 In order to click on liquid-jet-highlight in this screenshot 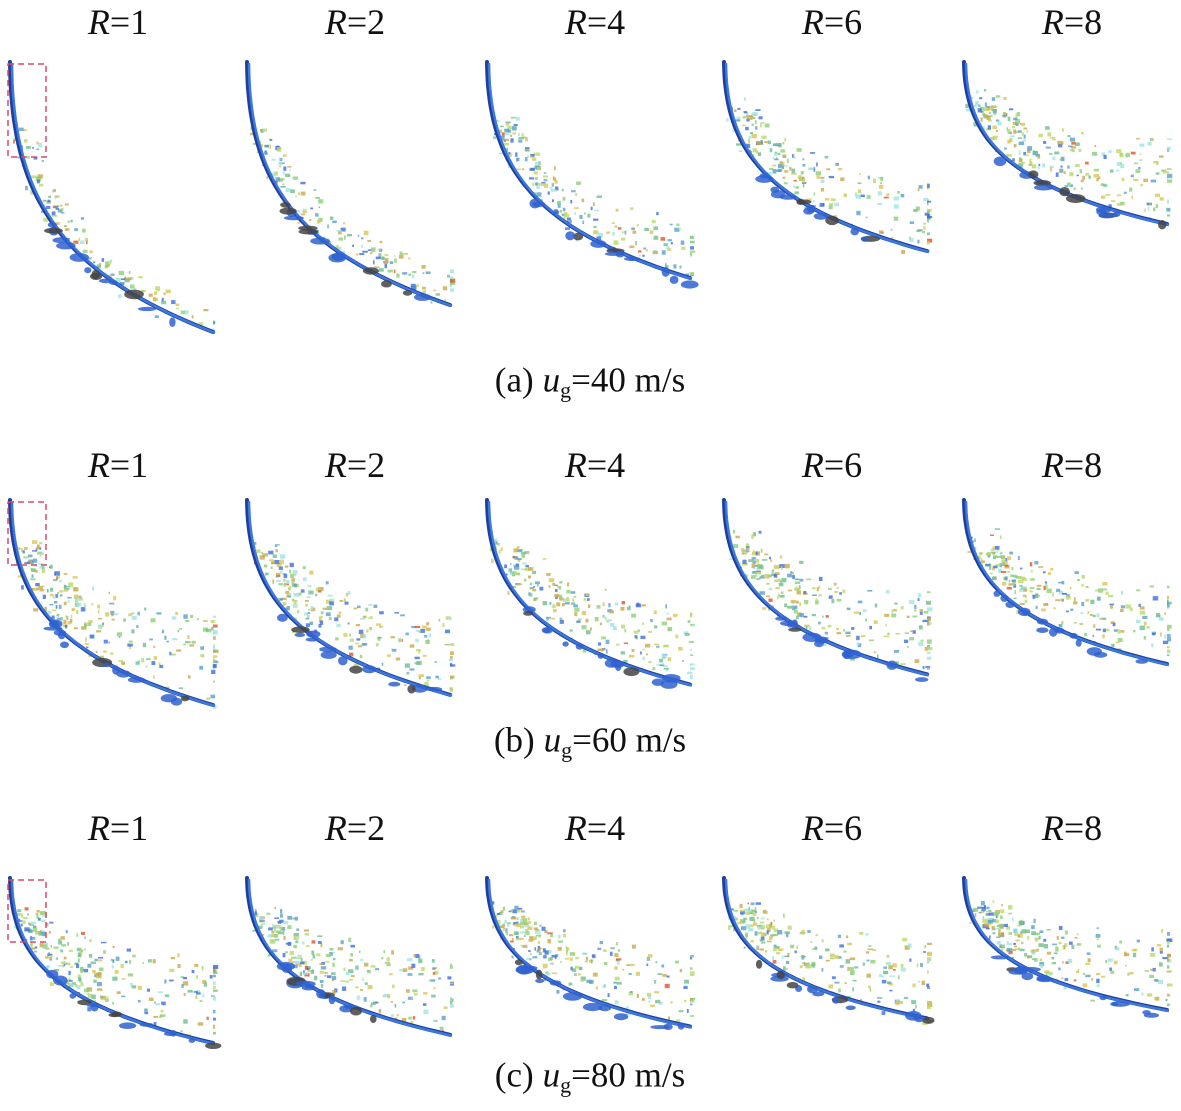, I will do `click(1067, 583)`.